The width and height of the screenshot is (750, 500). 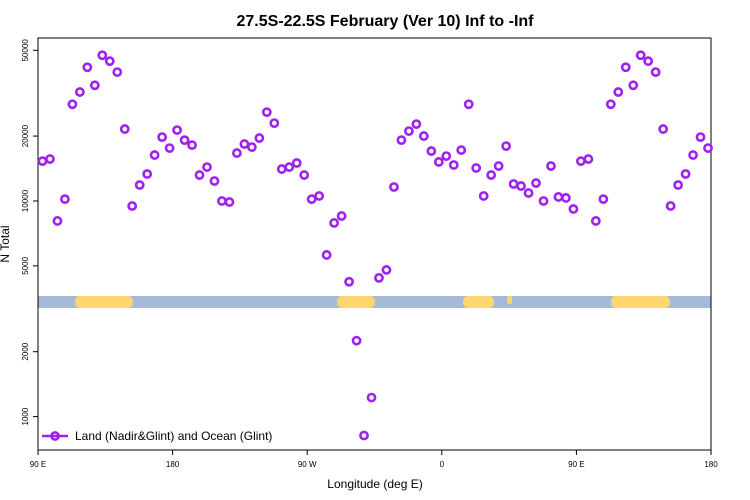 I want to click on x-axis-label: Longitude (deg E), so click(x=374, y=484).